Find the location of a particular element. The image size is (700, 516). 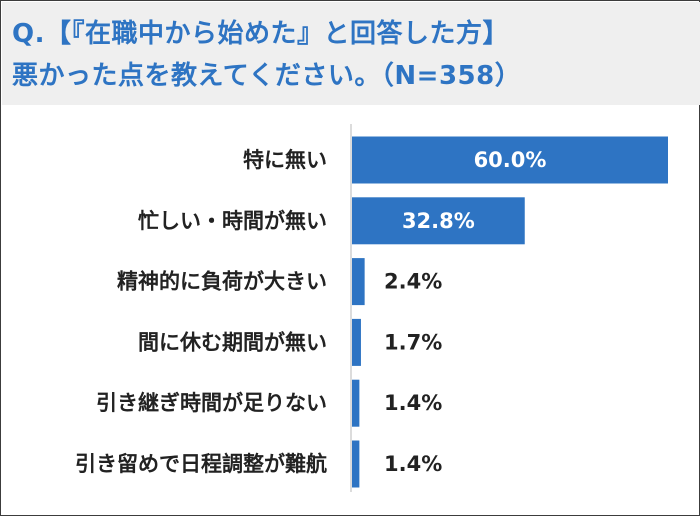

data-label: 60.0% is located at coordinates (510, 160).